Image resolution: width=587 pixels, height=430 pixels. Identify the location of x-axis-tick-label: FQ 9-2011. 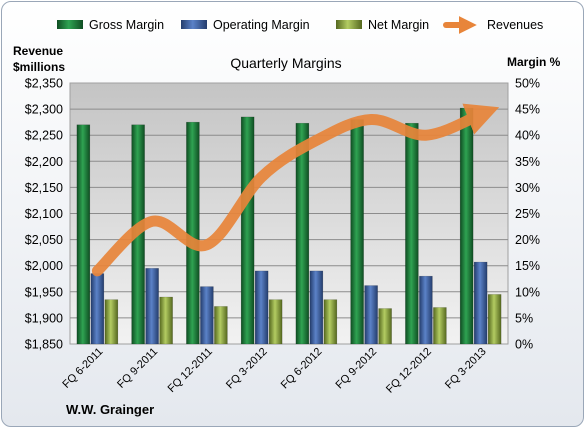
(137, 368).